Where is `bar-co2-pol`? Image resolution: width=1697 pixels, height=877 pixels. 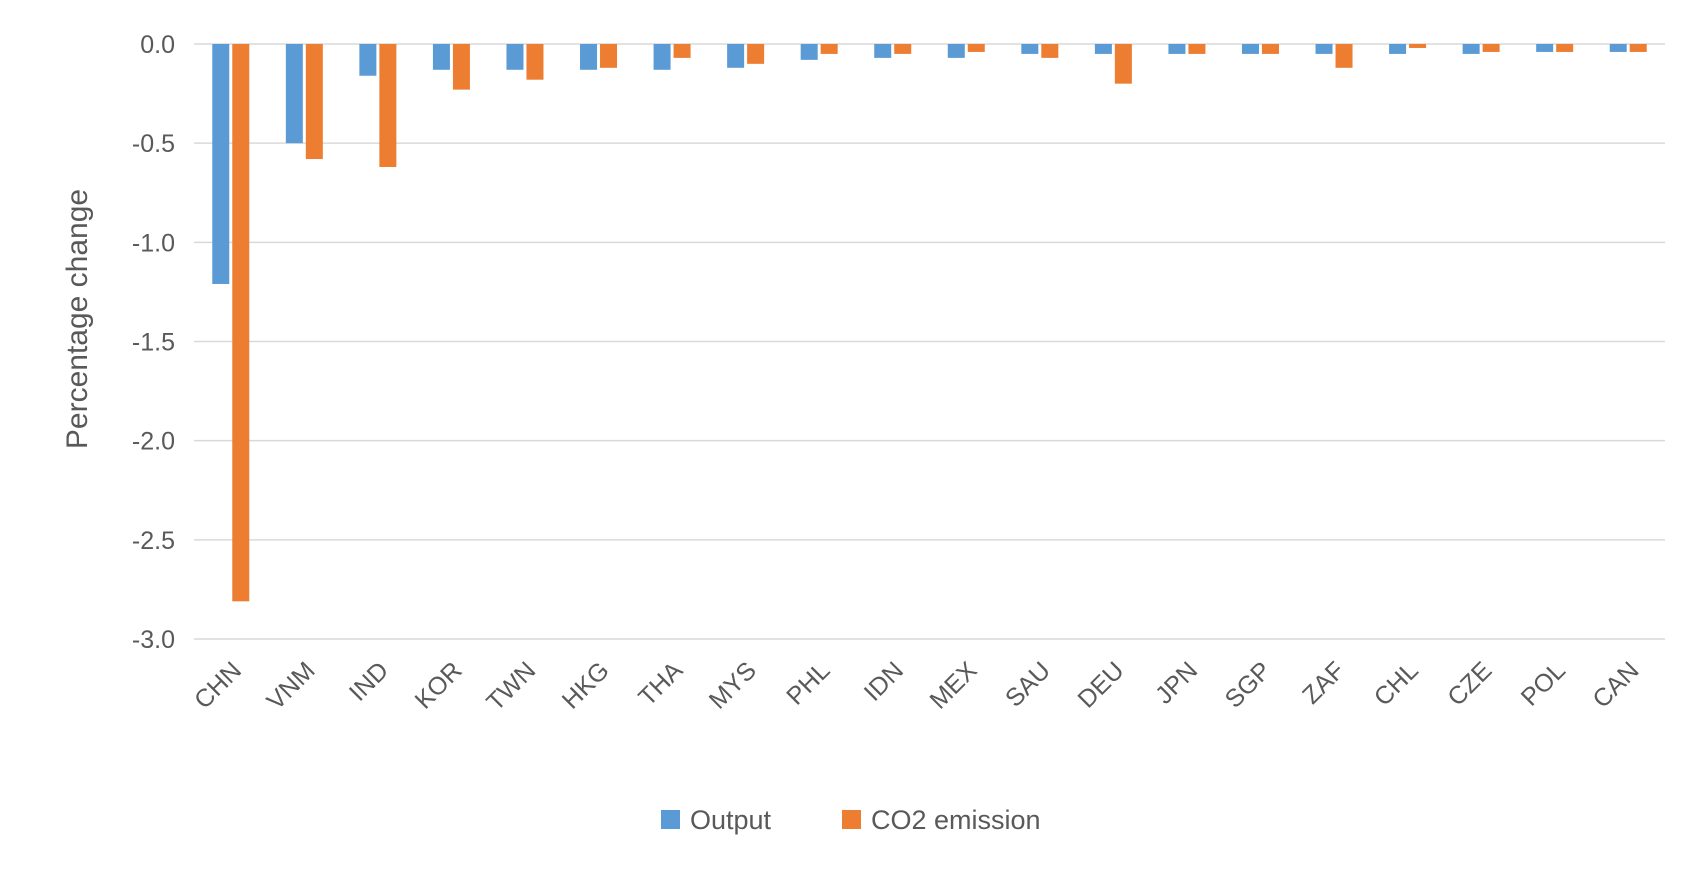 bar-co2-pol is located at coordinates (1565, 48).